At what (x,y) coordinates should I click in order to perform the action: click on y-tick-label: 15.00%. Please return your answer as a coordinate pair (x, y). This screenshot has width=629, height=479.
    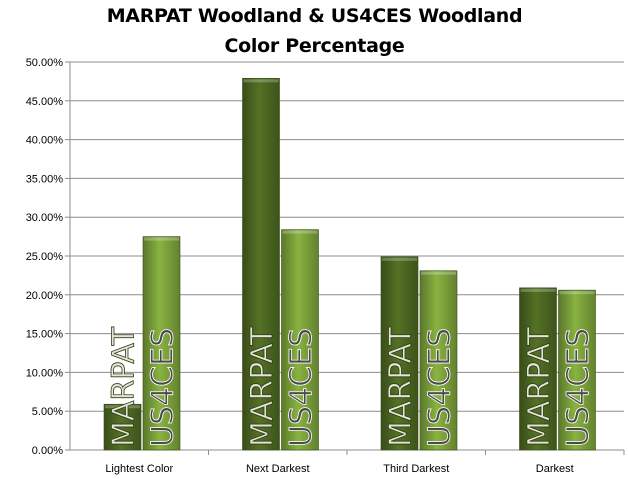
    Looking at the image, I should click on (45, 335).